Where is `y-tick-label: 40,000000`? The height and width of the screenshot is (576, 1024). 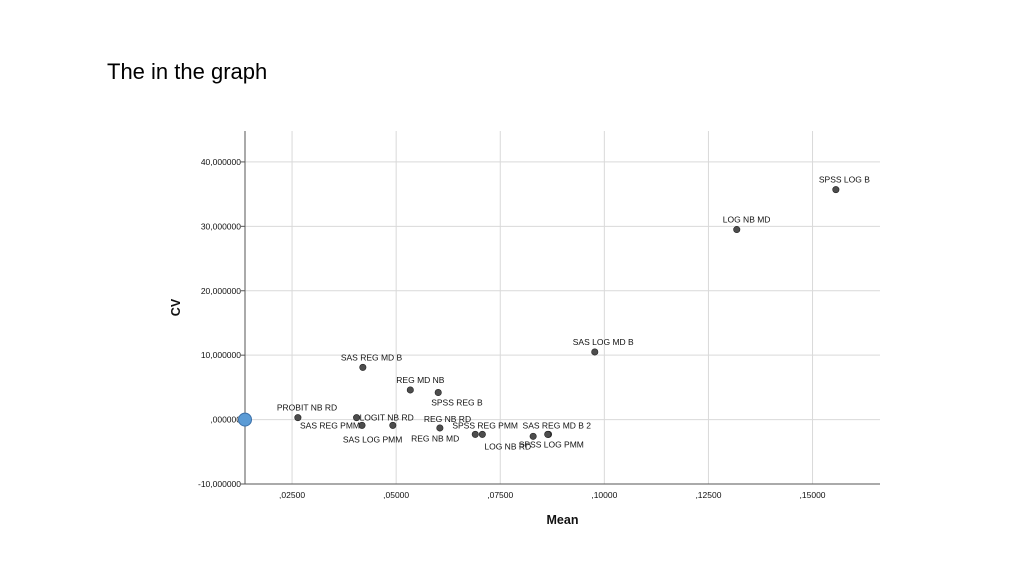 y-tick-label: 40,000000 is located at coordinates (221, 162).